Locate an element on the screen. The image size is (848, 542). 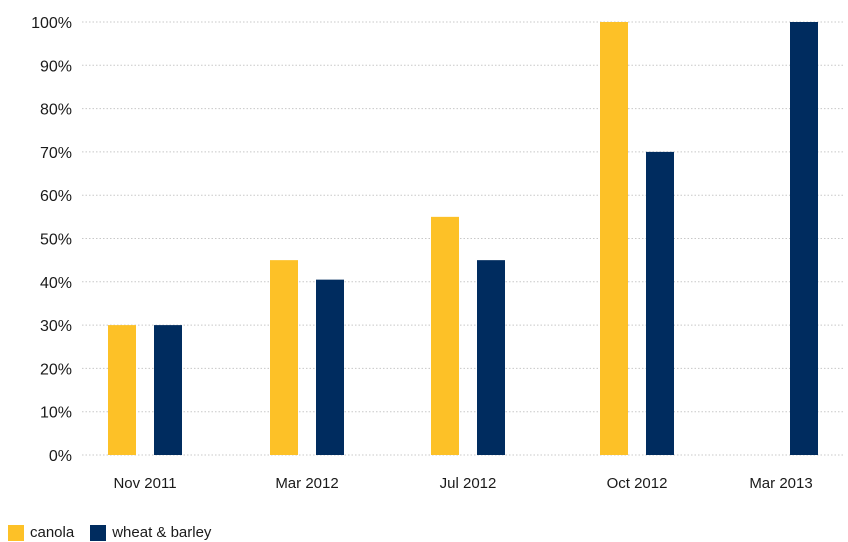
legend-item-wheat-barley: wheat & barley is located at coordinates (150, 532).